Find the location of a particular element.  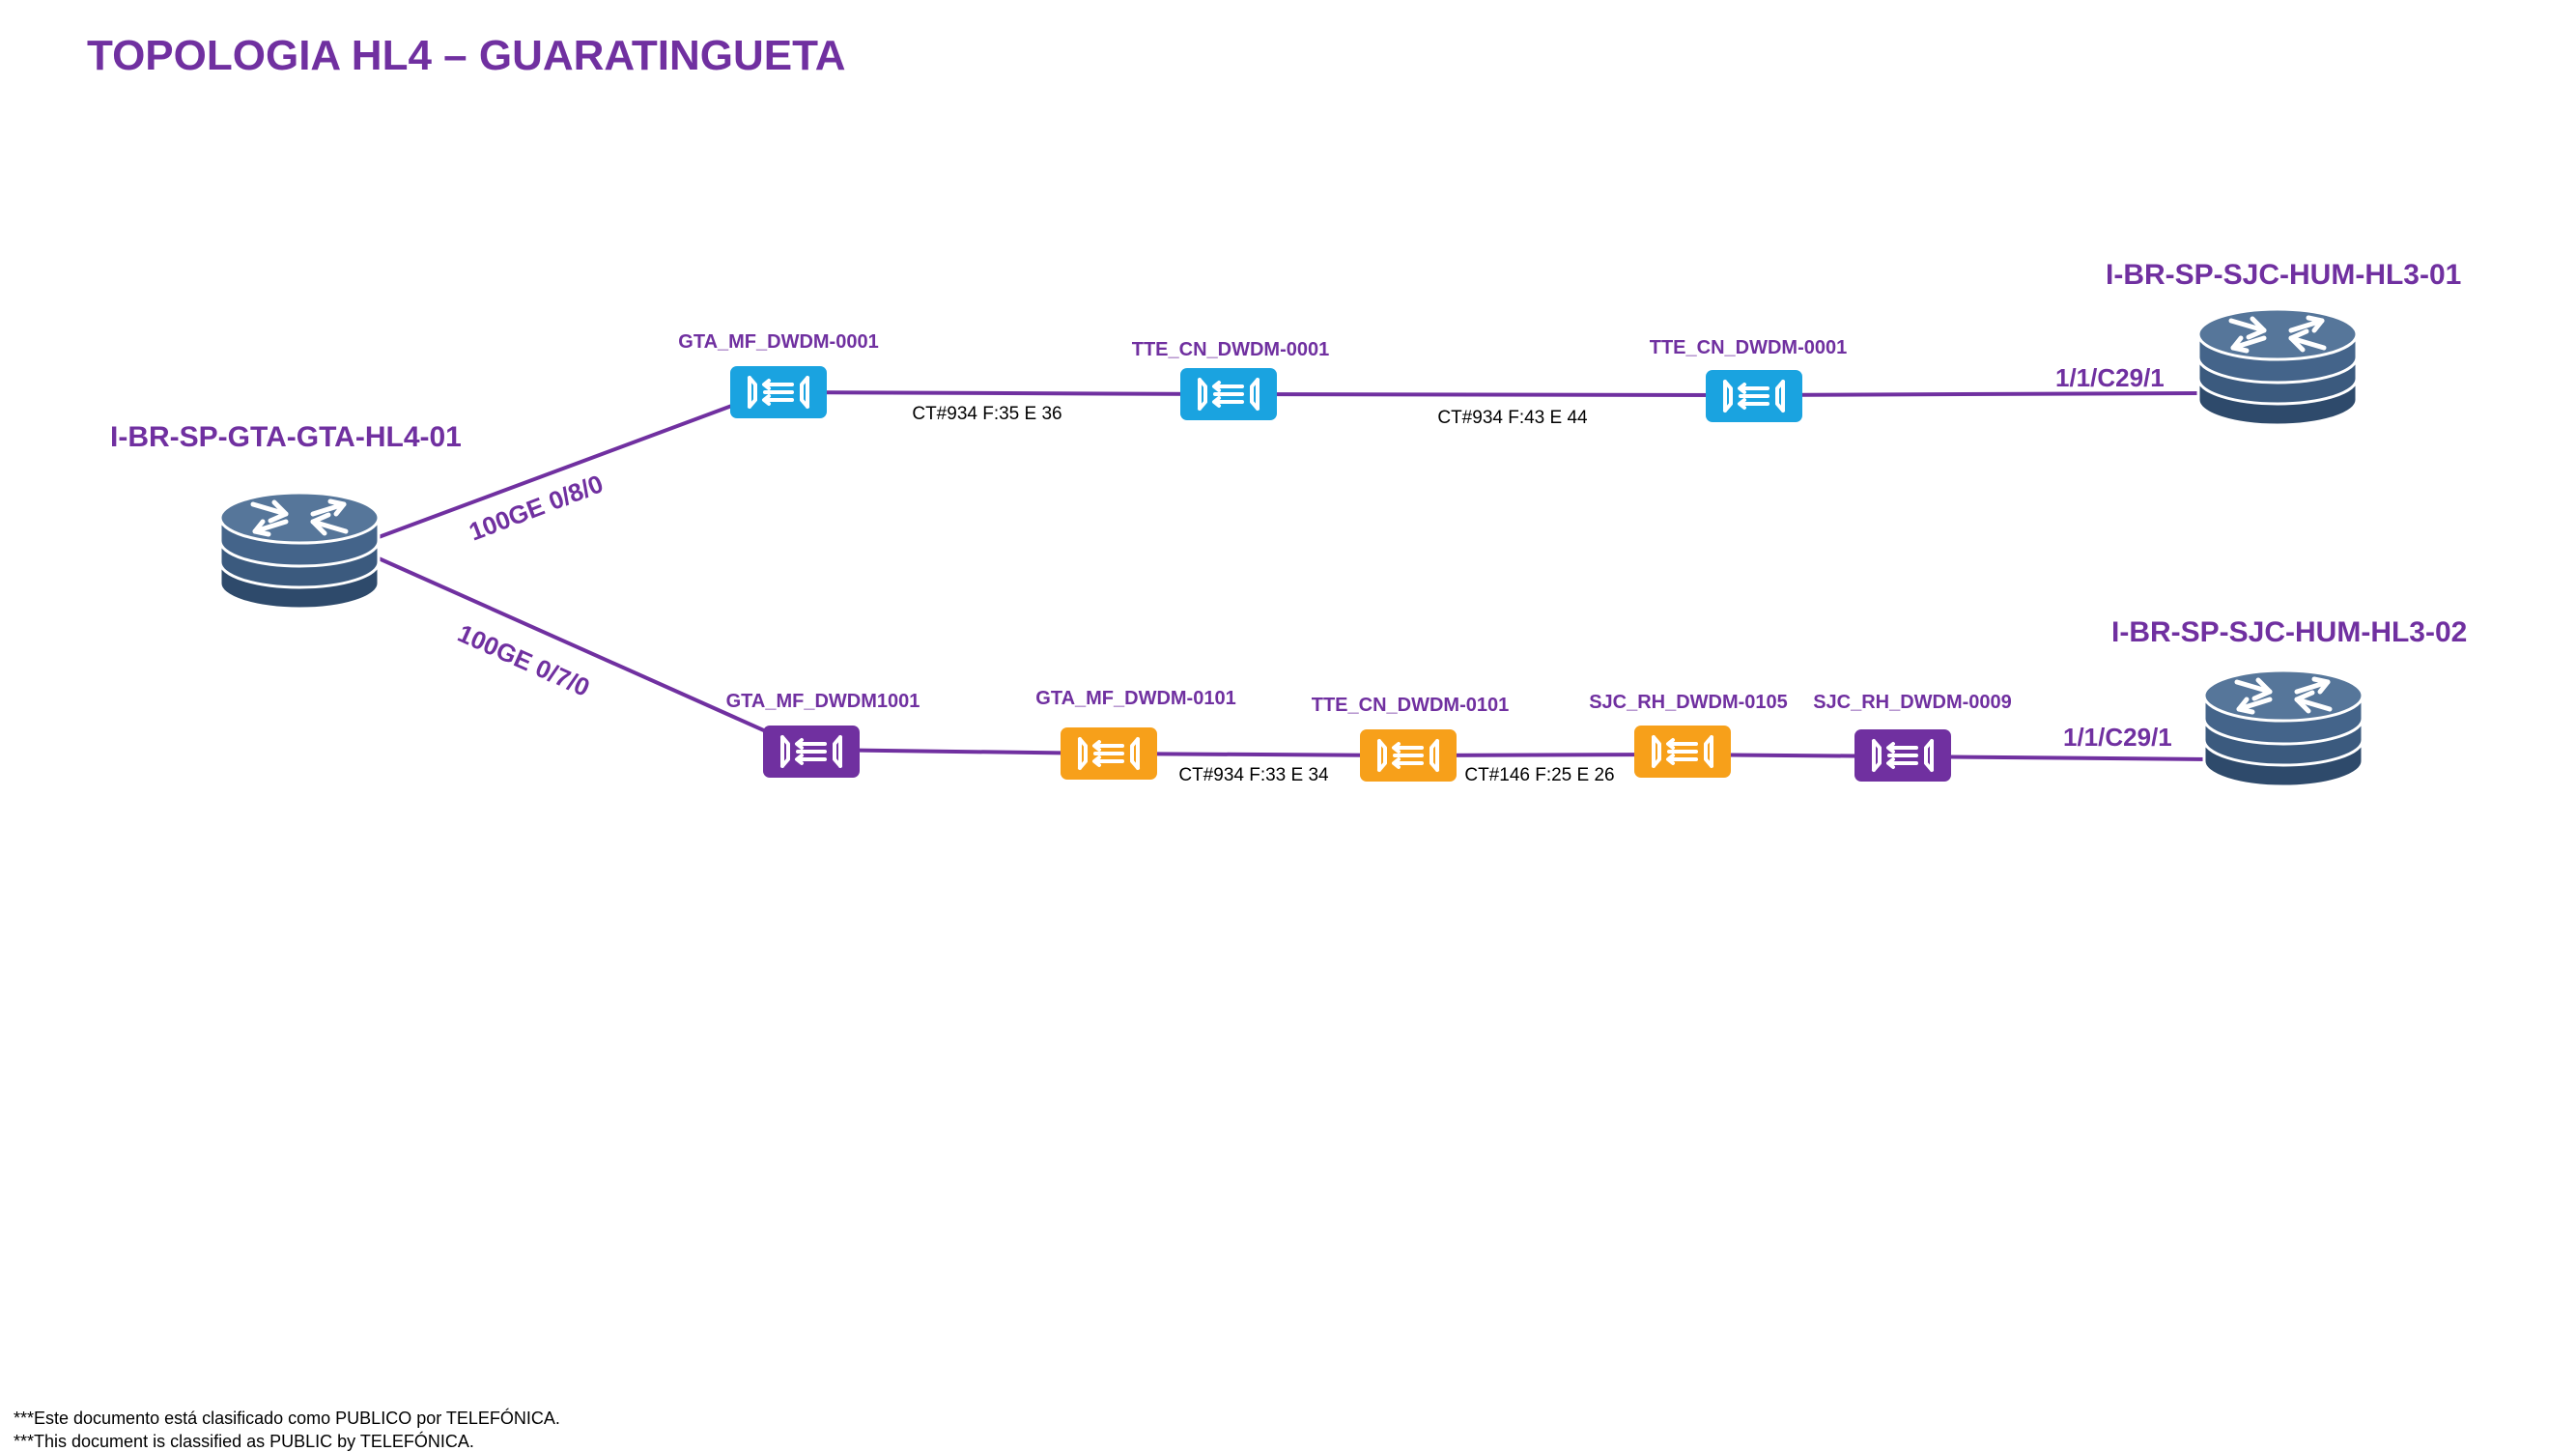

page-title: TOPOLOGIA HL4 – GUARATINGUETA is located at coordinates (466, 55).